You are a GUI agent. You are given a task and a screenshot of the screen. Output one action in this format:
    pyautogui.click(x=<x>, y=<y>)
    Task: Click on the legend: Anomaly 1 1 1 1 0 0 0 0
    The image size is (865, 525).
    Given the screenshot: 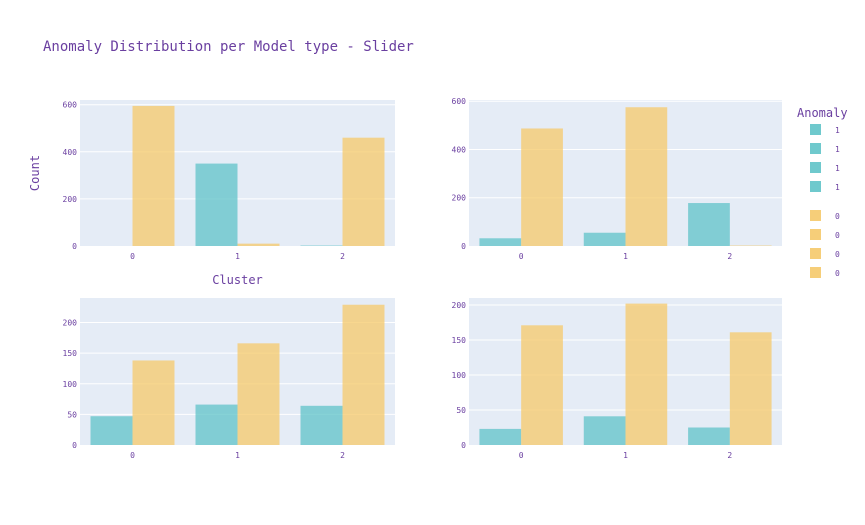 What is the action you would take?
    pyautogui.click(x=822, y=192)
    